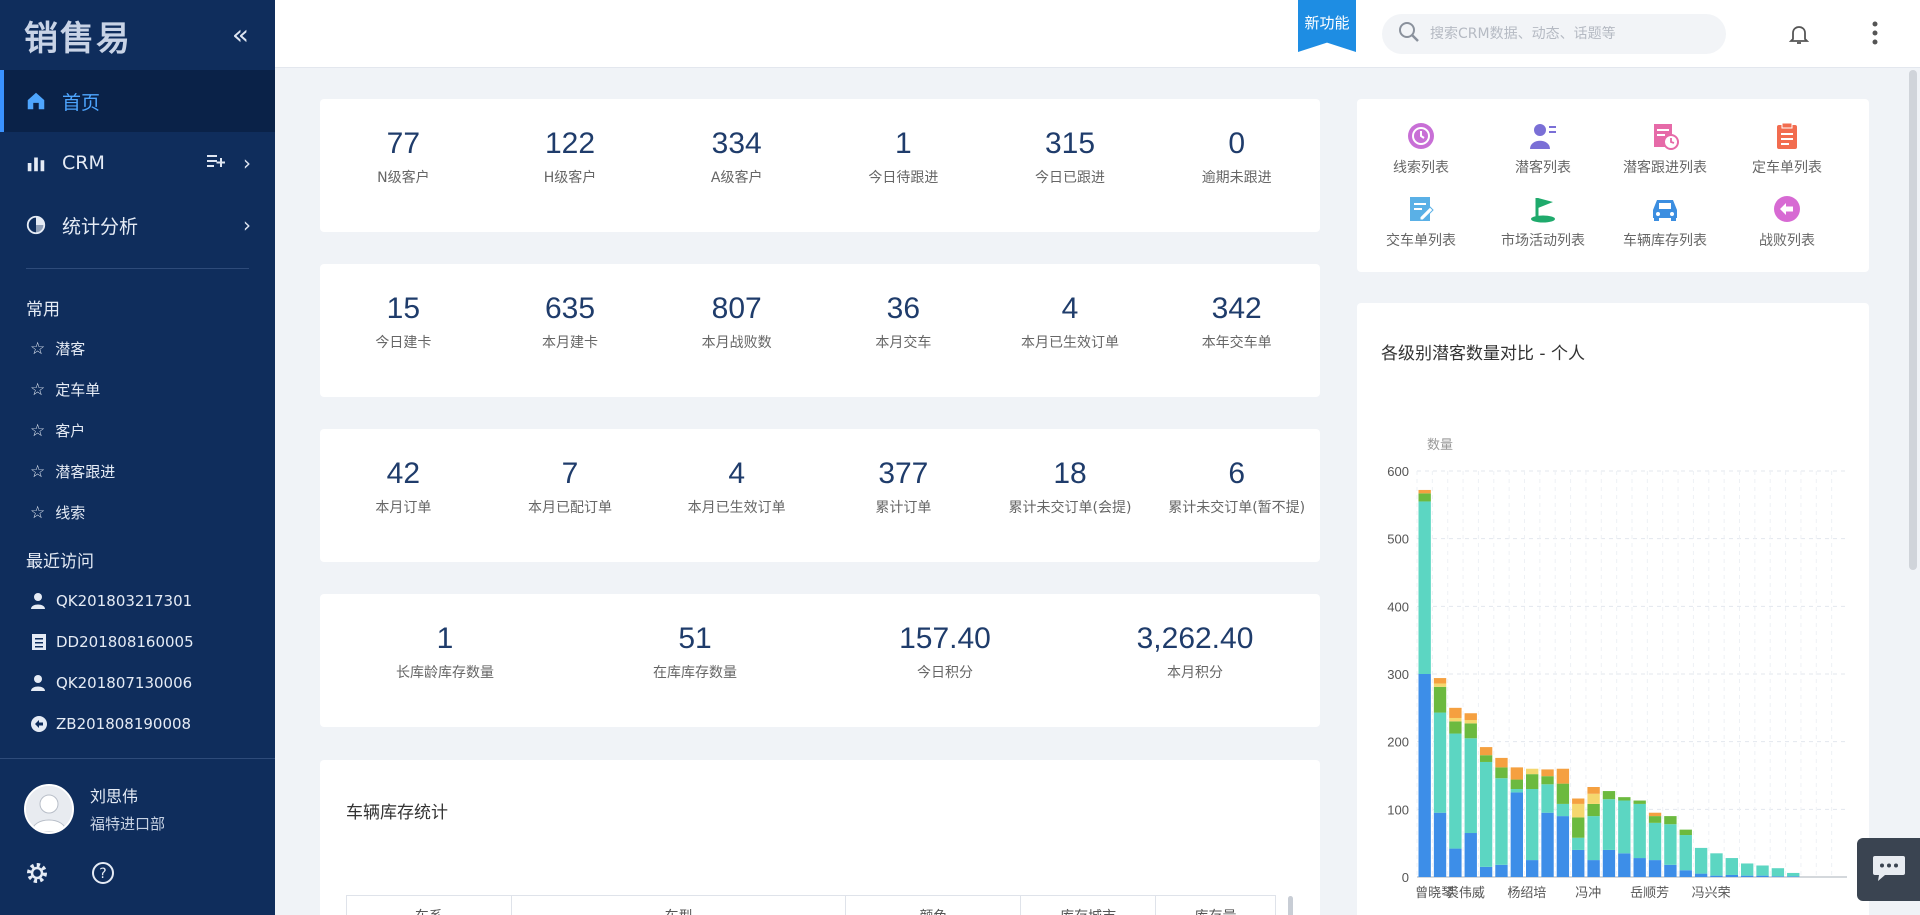 The image size is (1920, 915). What do you see at coordinates (736, 343) in the screenshot?
I see `stat-label: 本月战败数` at bounding box center [736, 343].